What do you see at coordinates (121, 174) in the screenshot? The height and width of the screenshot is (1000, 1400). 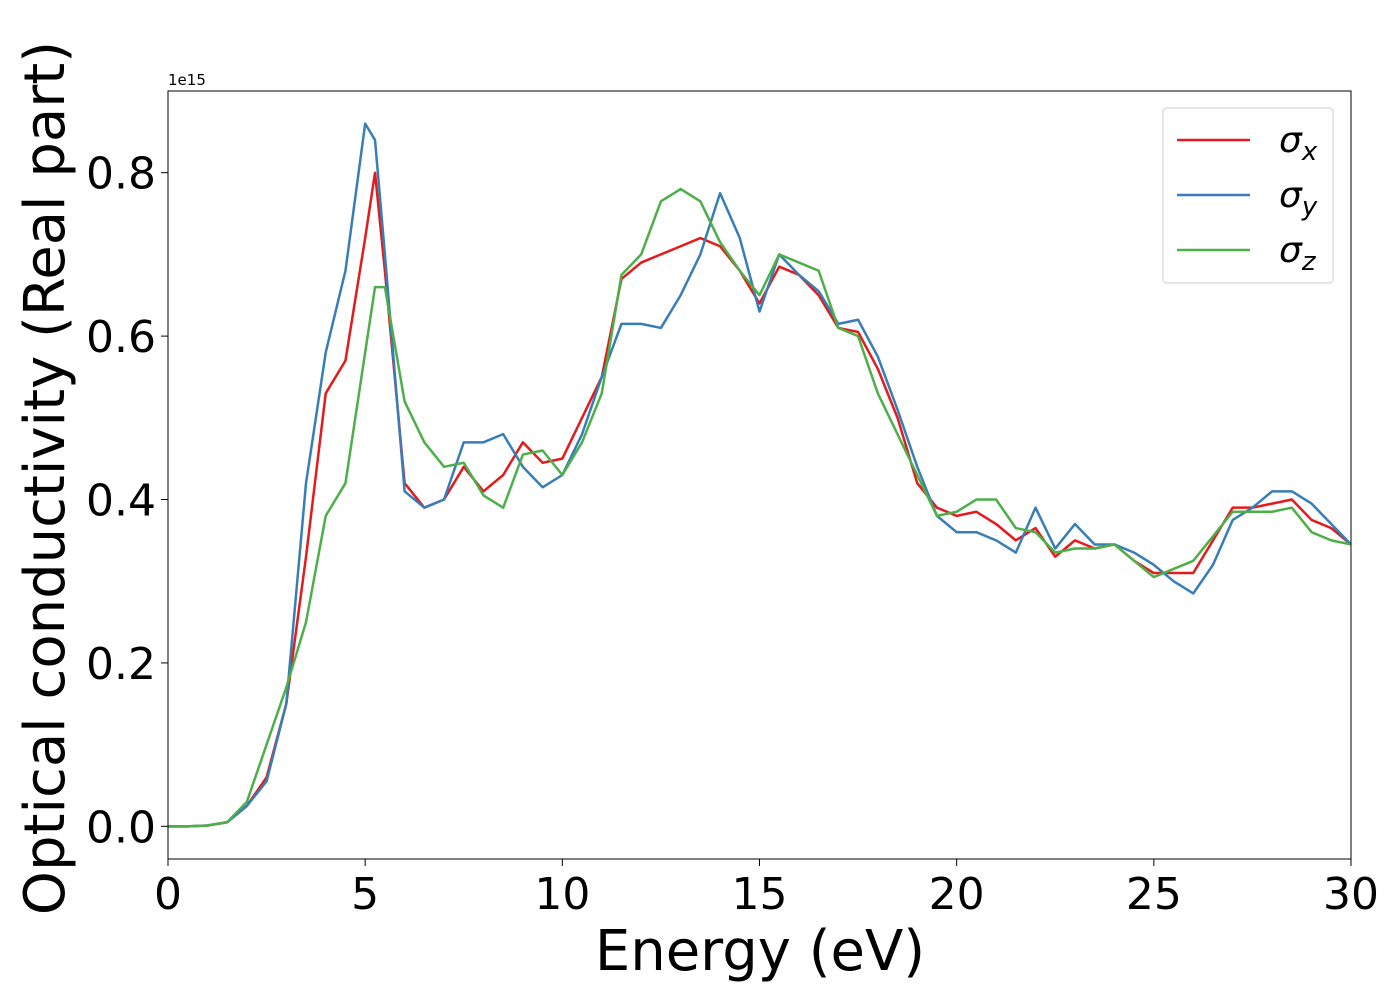 I see `y-tick-label: 0.8` at bounding box center [121, 174].